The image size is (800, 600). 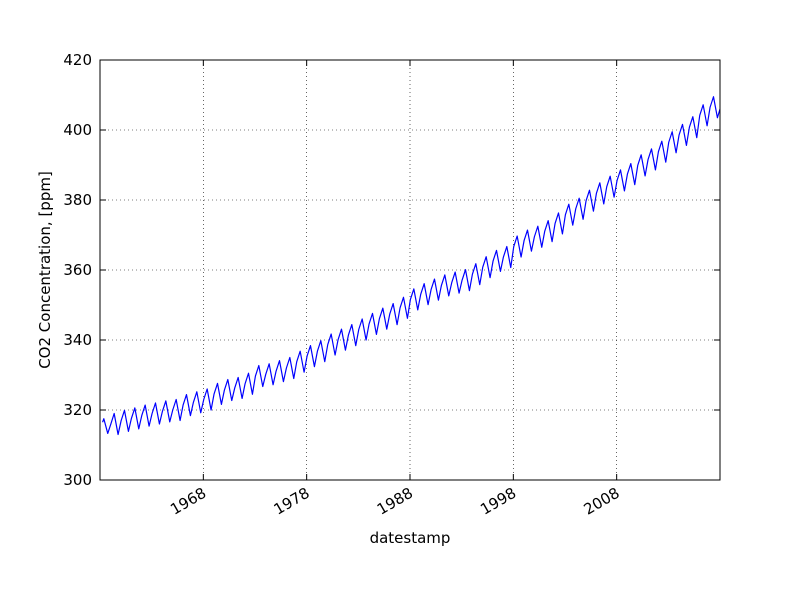 I want to click on y-axis-label: CO2 Concentration, [ppm], so click(x=45, y=270).